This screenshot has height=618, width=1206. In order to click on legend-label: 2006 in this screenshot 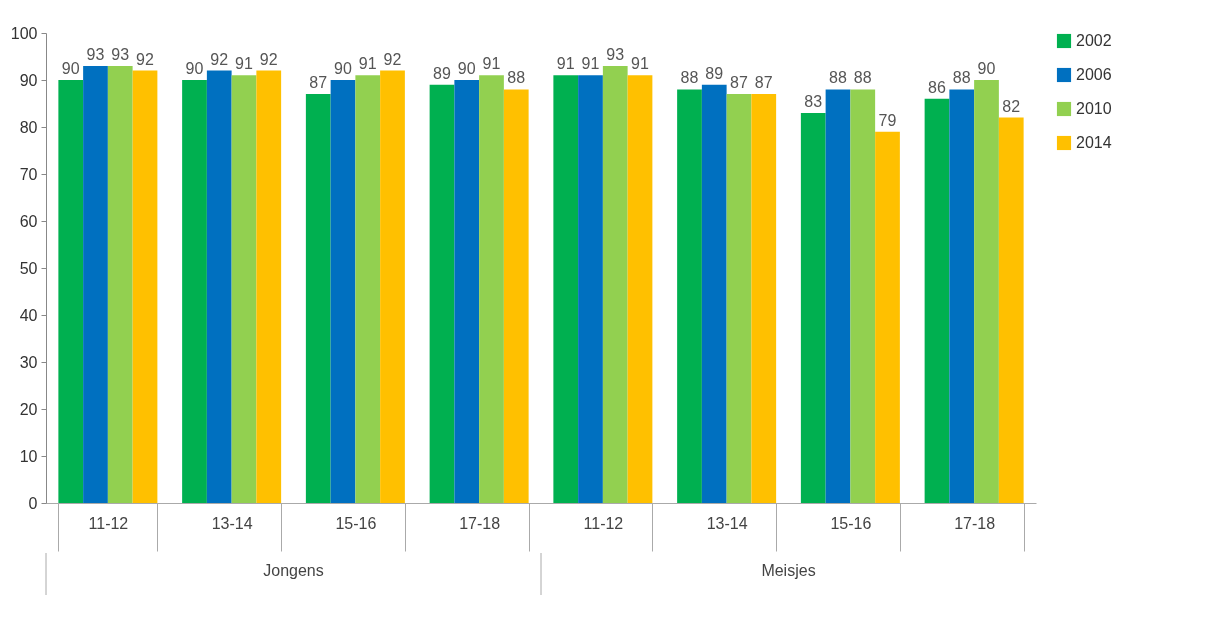, I will do `click(1094, 74)`.